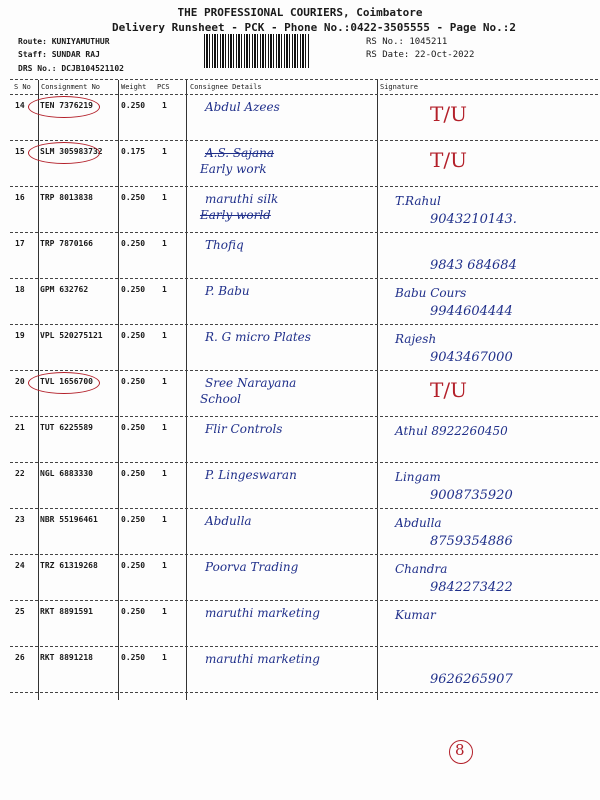  Describe the element at coordinates (66, 657) in the screenshot. I see `consignment-number: RKT 8891218` at that location.